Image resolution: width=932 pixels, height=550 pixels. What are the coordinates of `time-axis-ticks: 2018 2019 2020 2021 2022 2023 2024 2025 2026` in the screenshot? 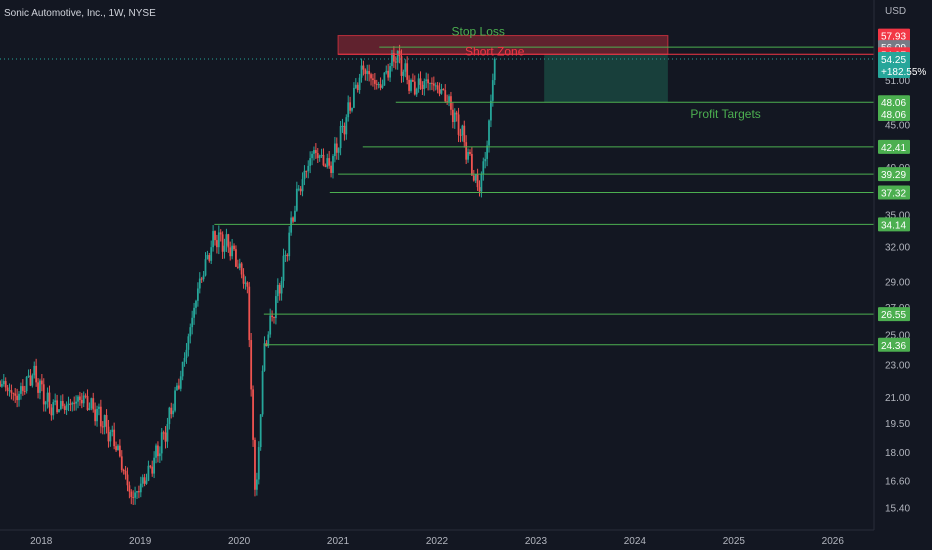 It's located at (437, 541).